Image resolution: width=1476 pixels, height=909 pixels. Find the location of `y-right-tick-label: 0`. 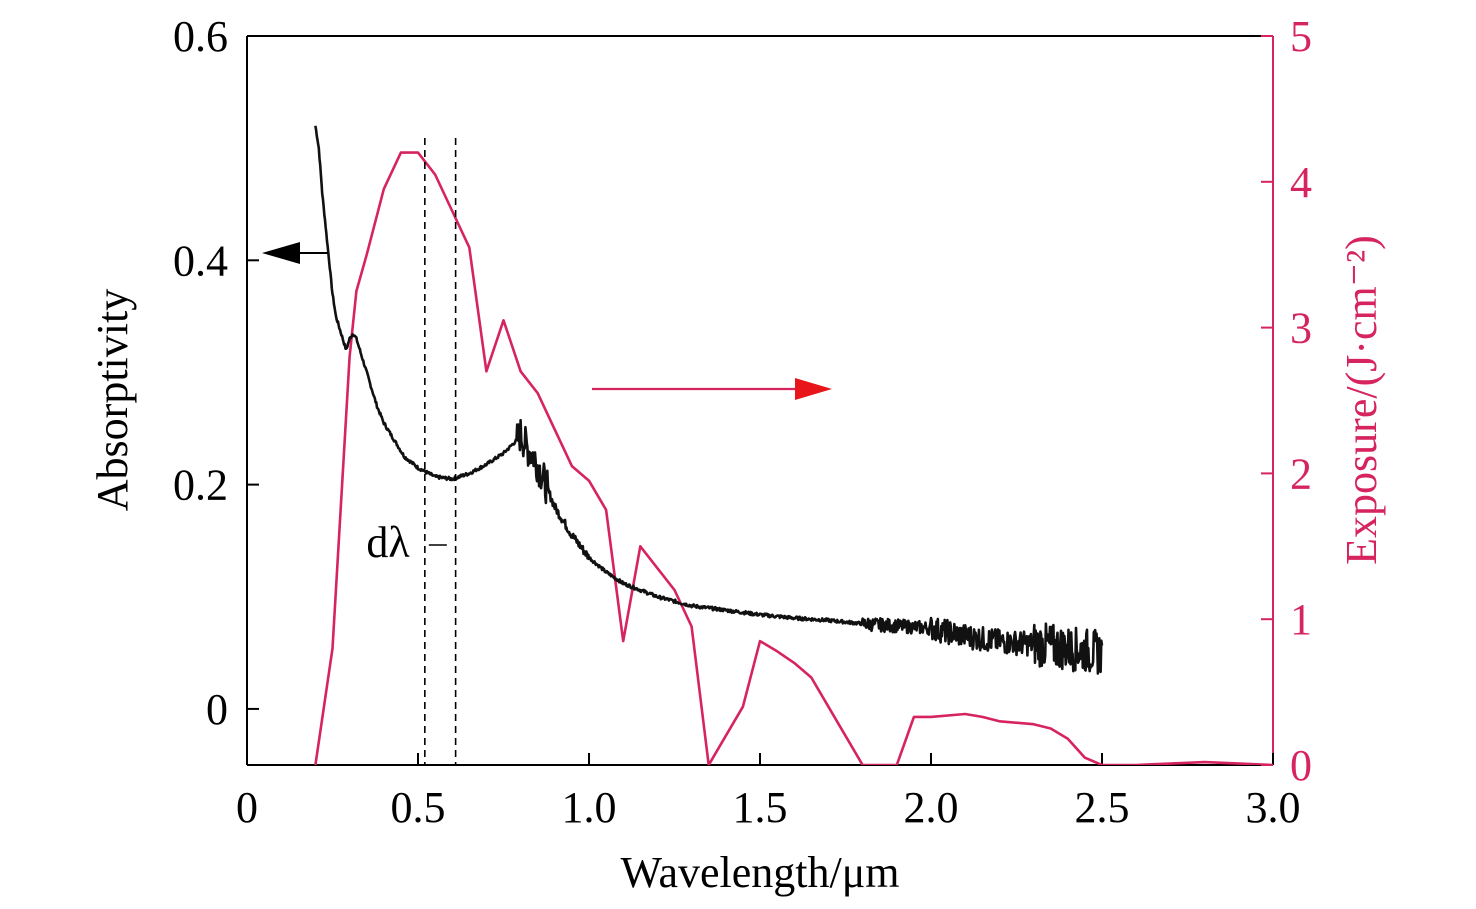

y-right-tick-label: 0 is located at coordinates (1301, 765).